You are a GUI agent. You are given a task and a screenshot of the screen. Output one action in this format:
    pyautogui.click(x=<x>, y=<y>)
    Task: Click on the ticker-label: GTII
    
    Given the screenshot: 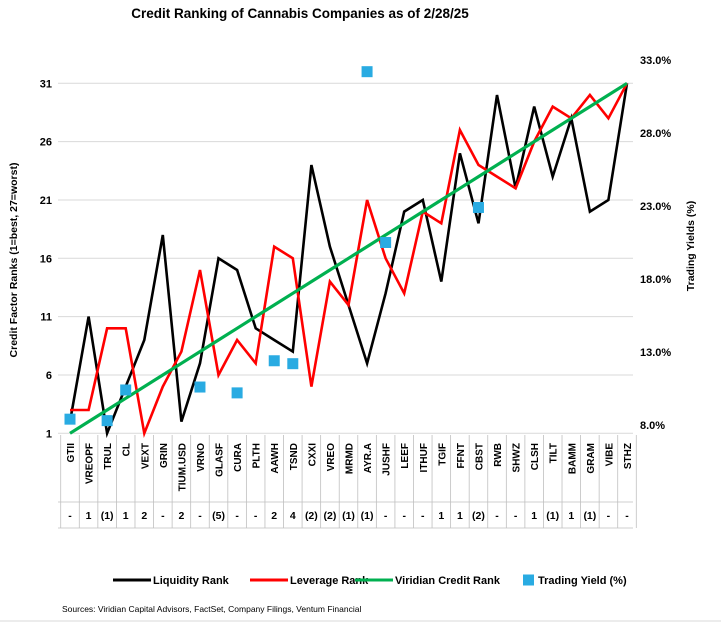 What is the action you would take?
    pyautogui.click(x=71, y=453)
    